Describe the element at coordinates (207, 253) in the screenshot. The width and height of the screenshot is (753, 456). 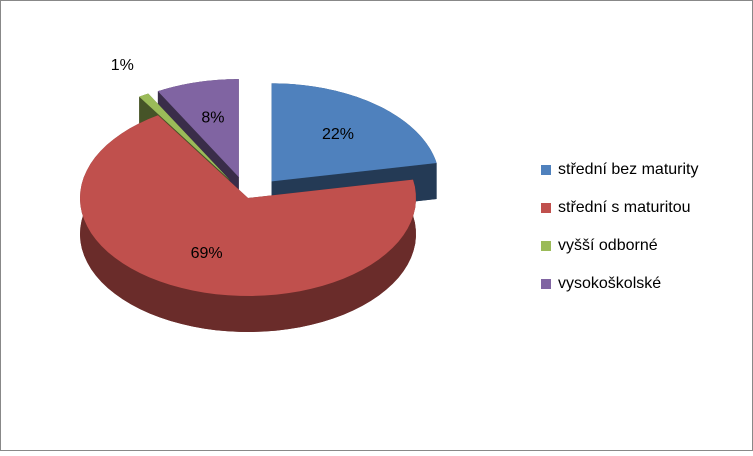
I see `data-label: 69%` at that location.